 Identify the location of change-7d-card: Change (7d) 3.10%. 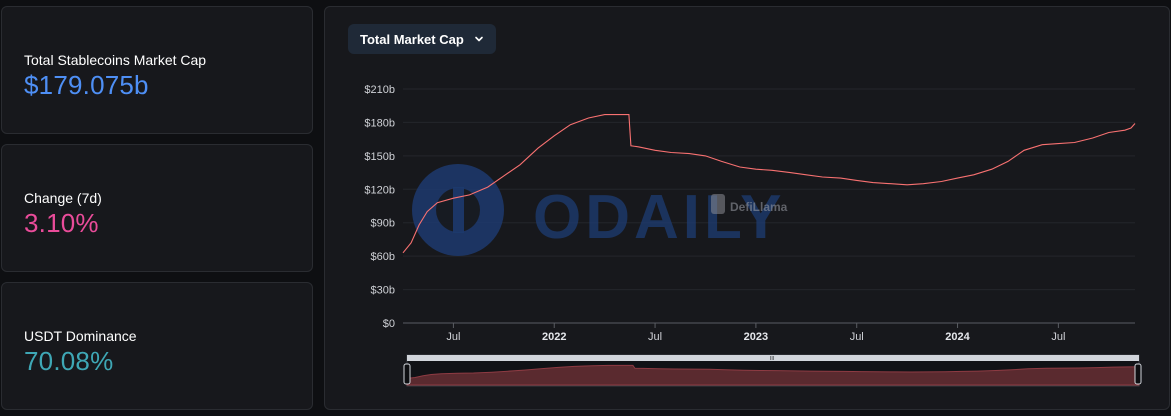
(157, 208).